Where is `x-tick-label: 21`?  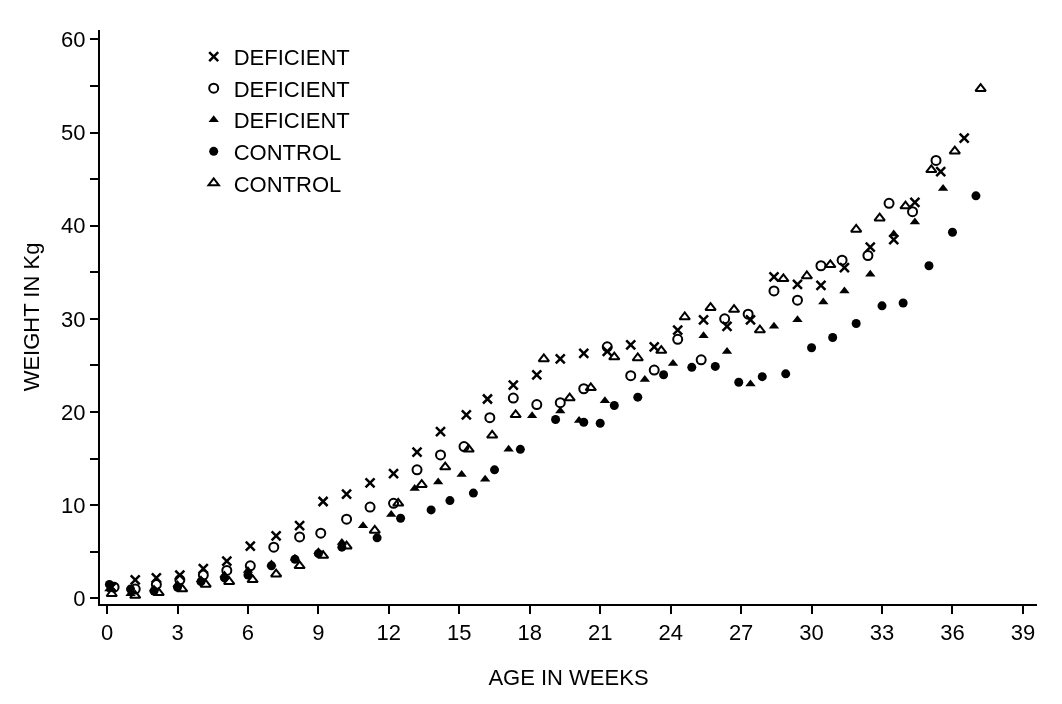
x-tick-label: 21 is located at coordinates (600, 633).